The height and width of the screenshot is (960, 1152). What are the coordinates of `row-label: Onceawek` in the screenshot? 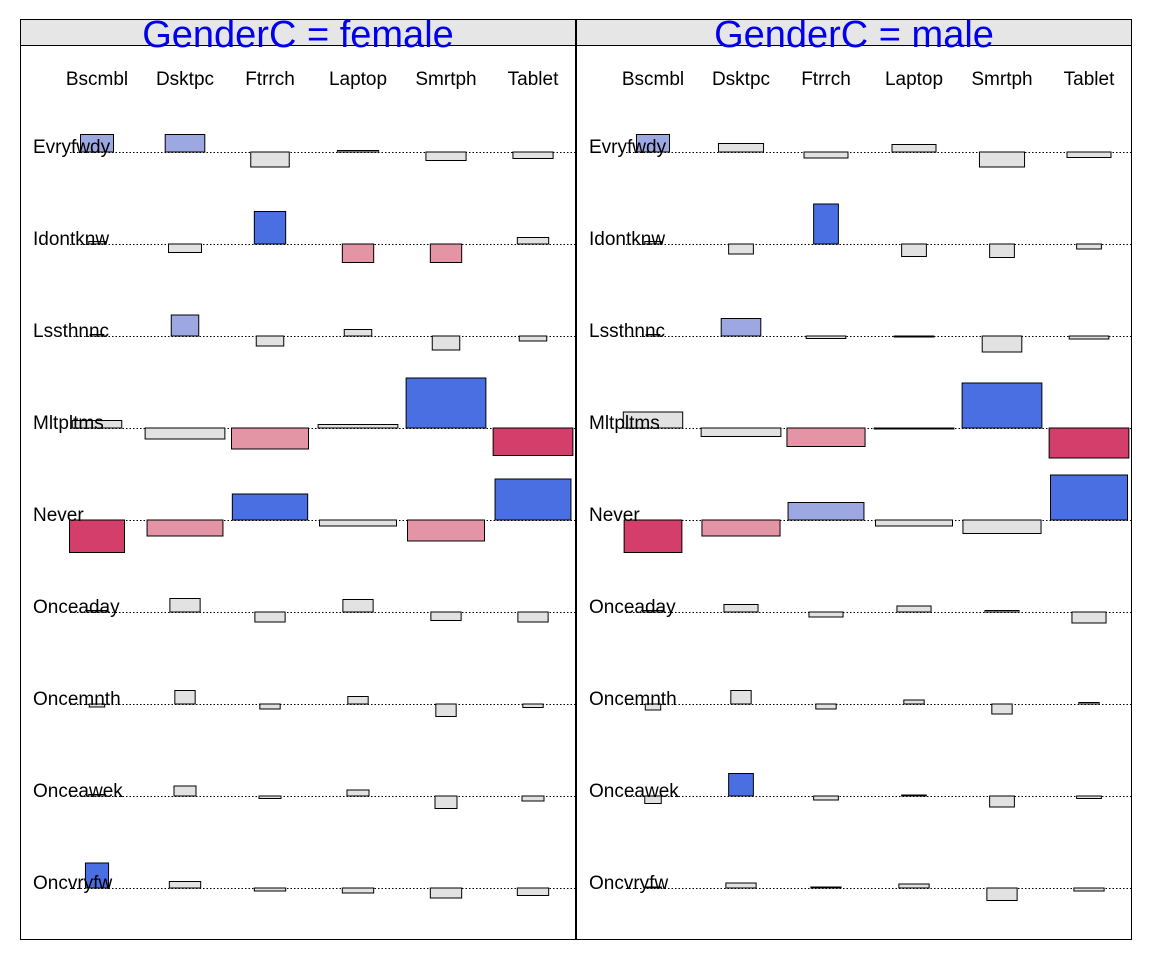 It's located at (78, 791).